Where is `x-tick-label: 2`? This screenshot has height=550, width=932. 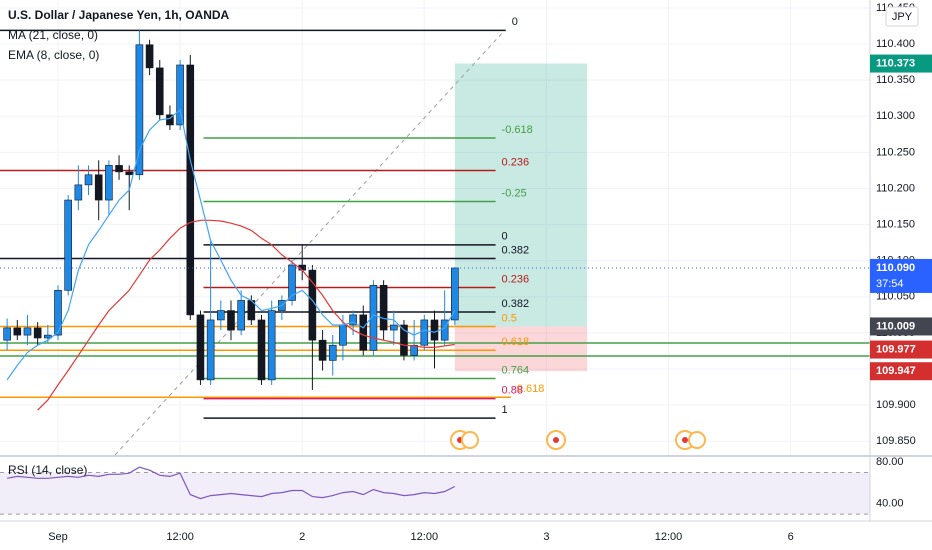
x-tick-label: 2 is located at coordinates (302, 537).